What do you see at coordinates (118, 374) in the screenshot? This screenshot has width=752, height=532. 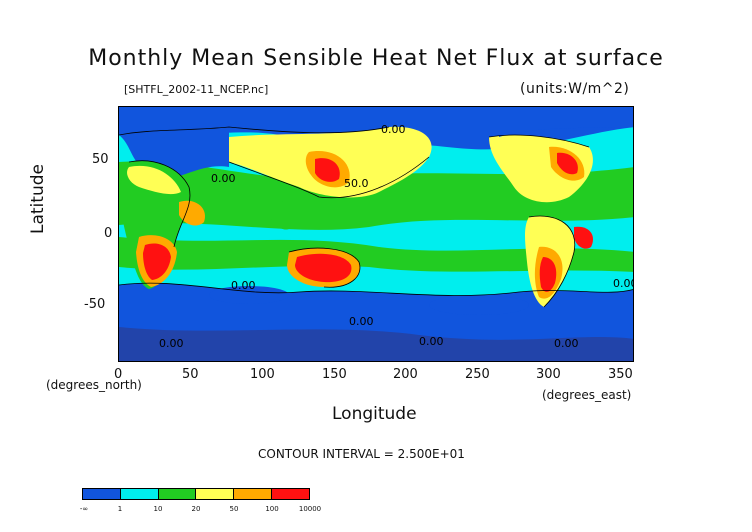 I see `x-tick-label: 0` at bounding box center [118, 374].